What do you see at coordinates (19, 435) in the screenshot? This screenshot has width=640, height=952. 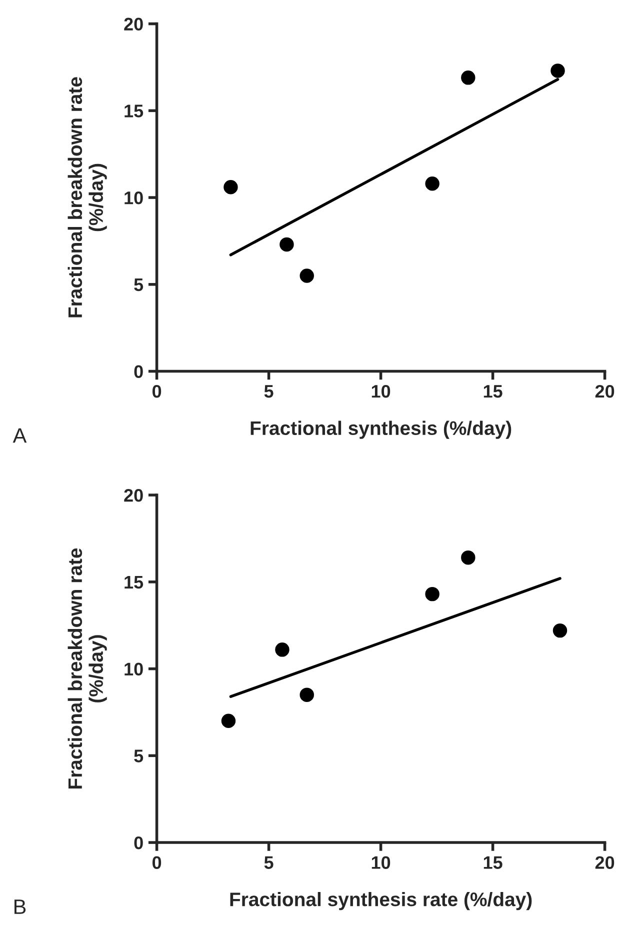 I see `text: A` at bounding box center [19, 435].